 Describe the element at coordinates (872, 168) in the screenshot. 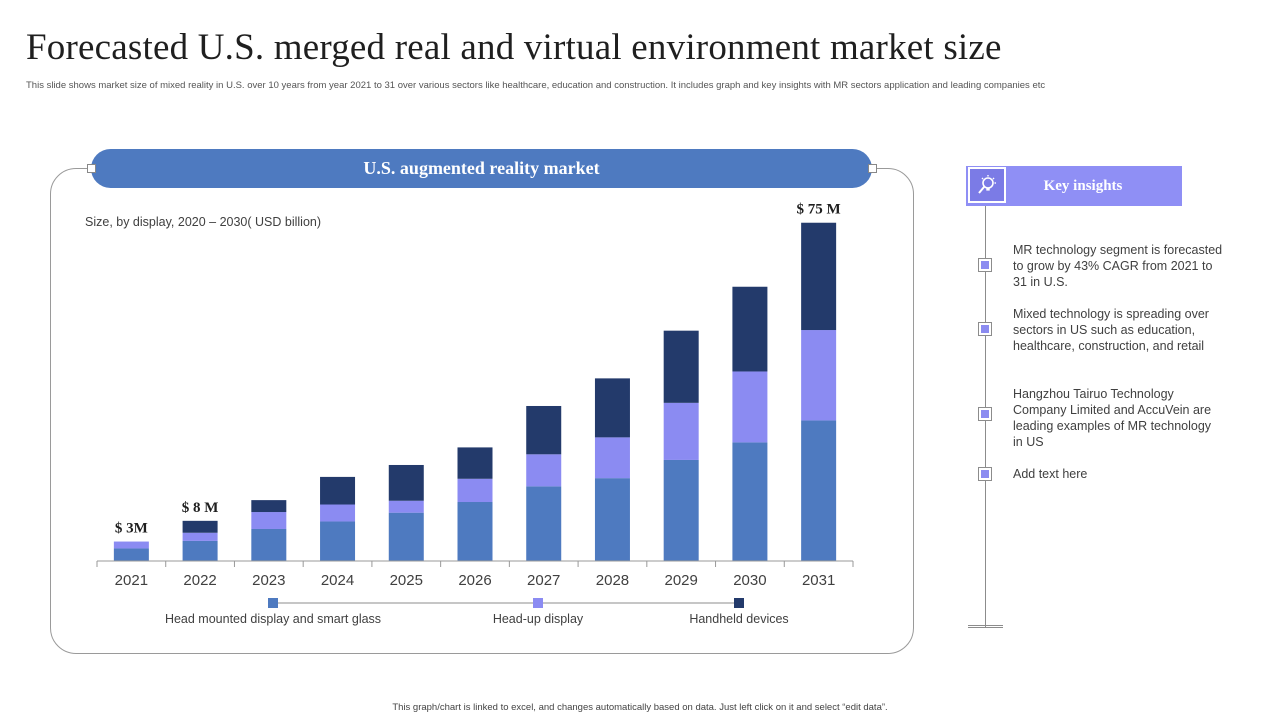

I see `header-knob-right` at that location.